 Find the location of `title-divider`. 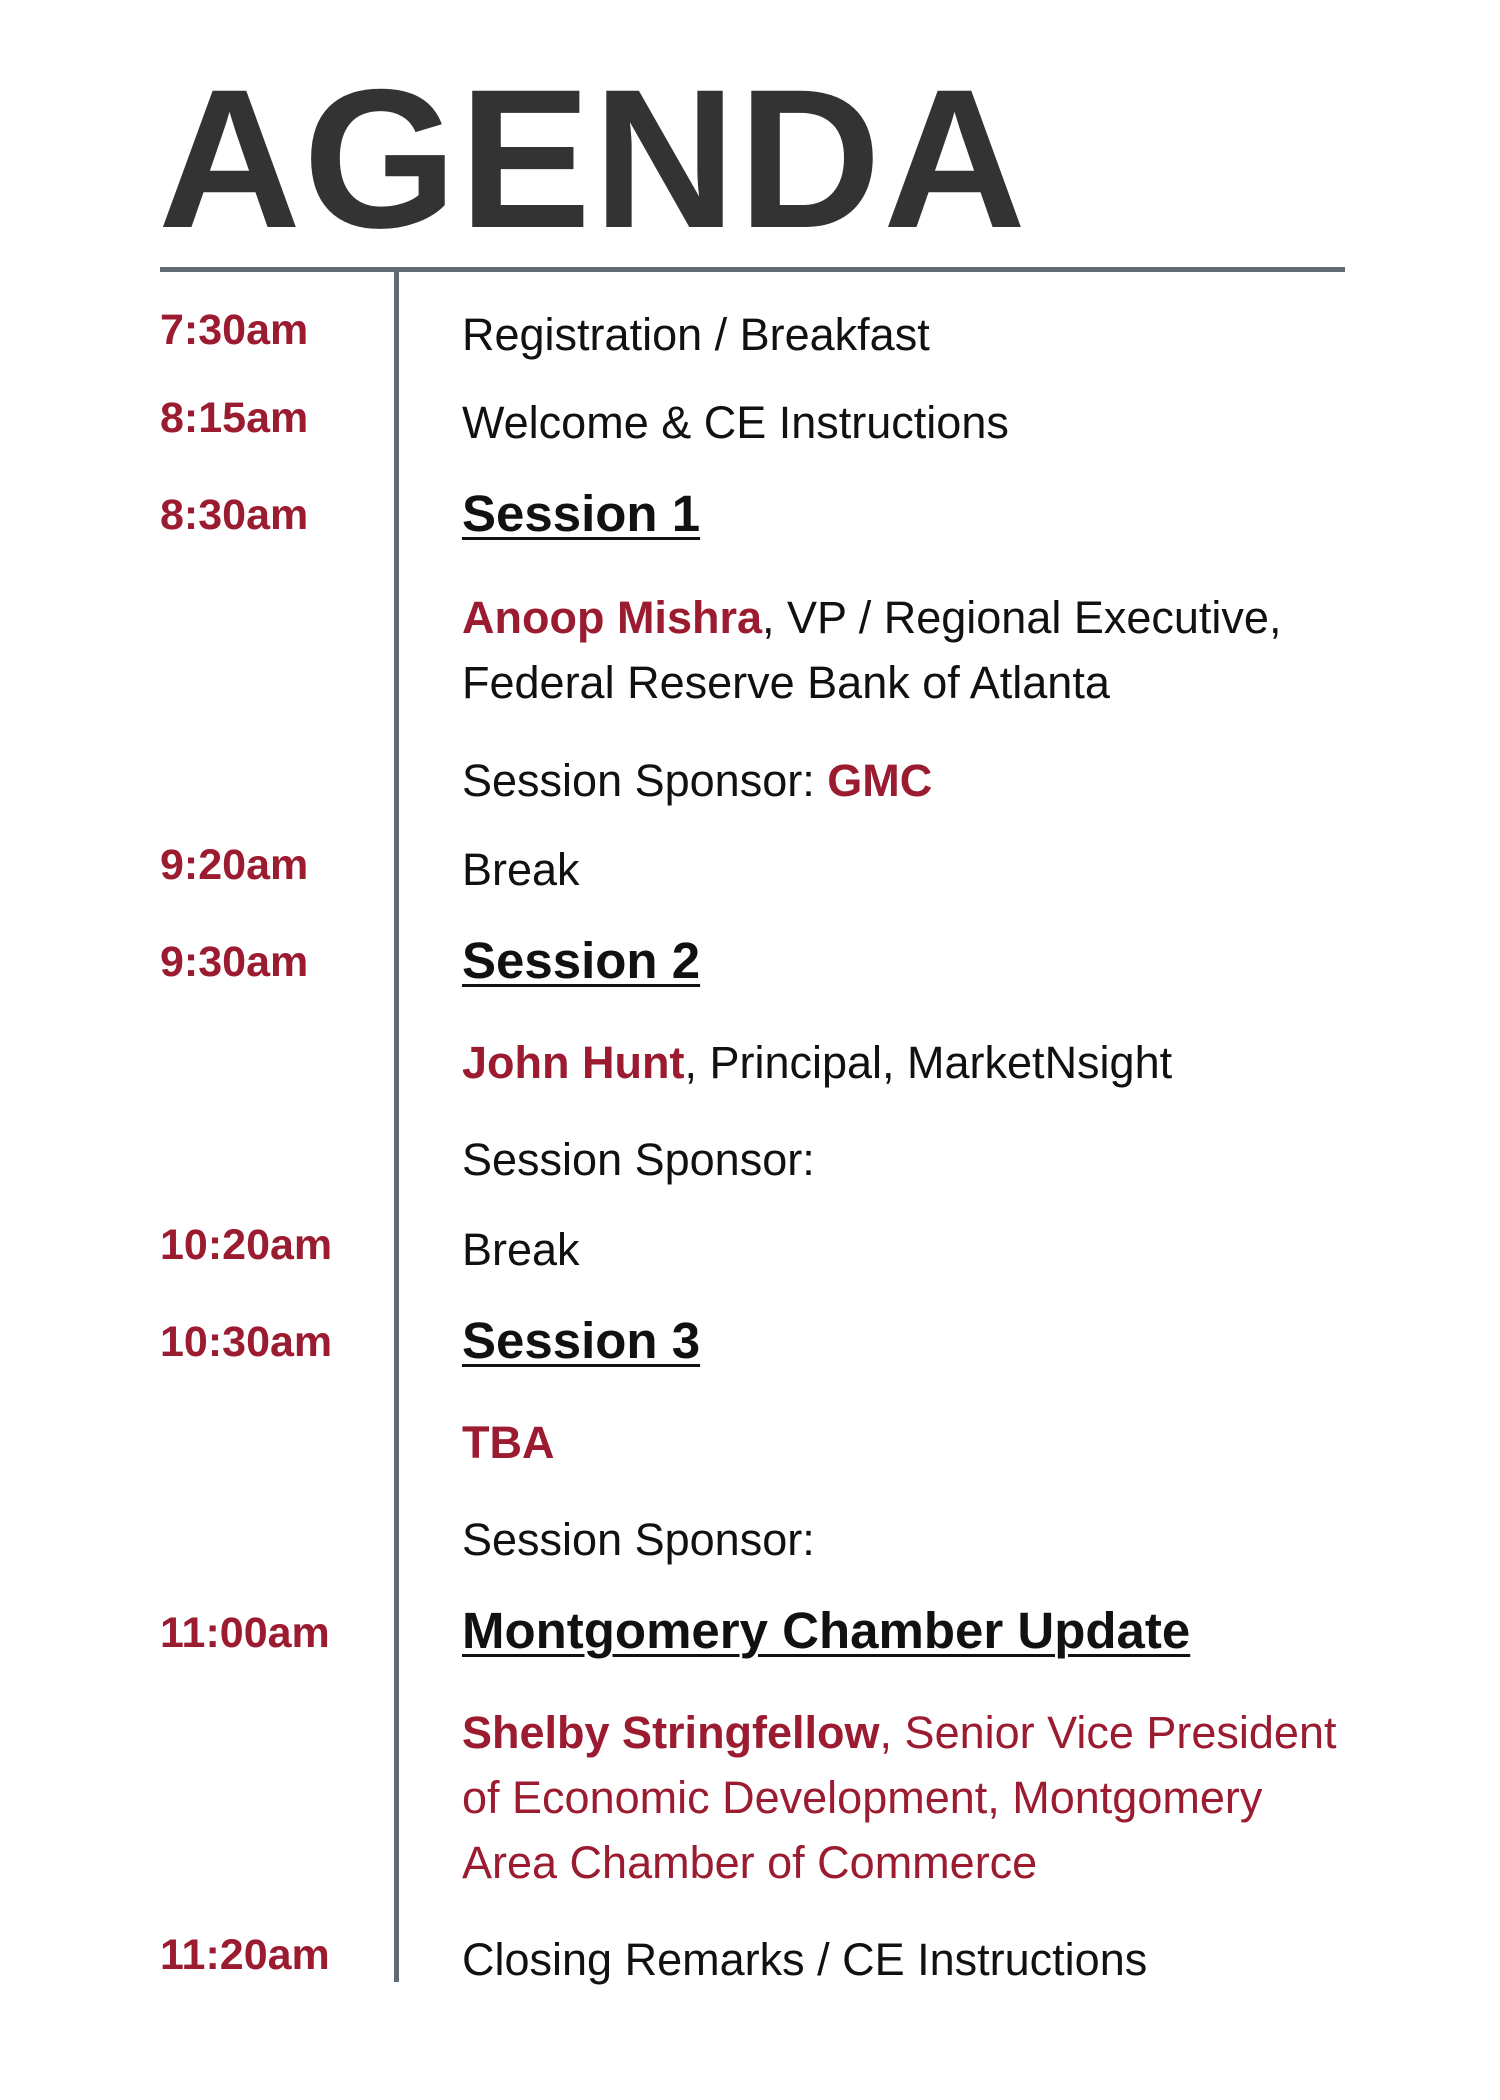

title-divider is located at coordinates (752, 269).